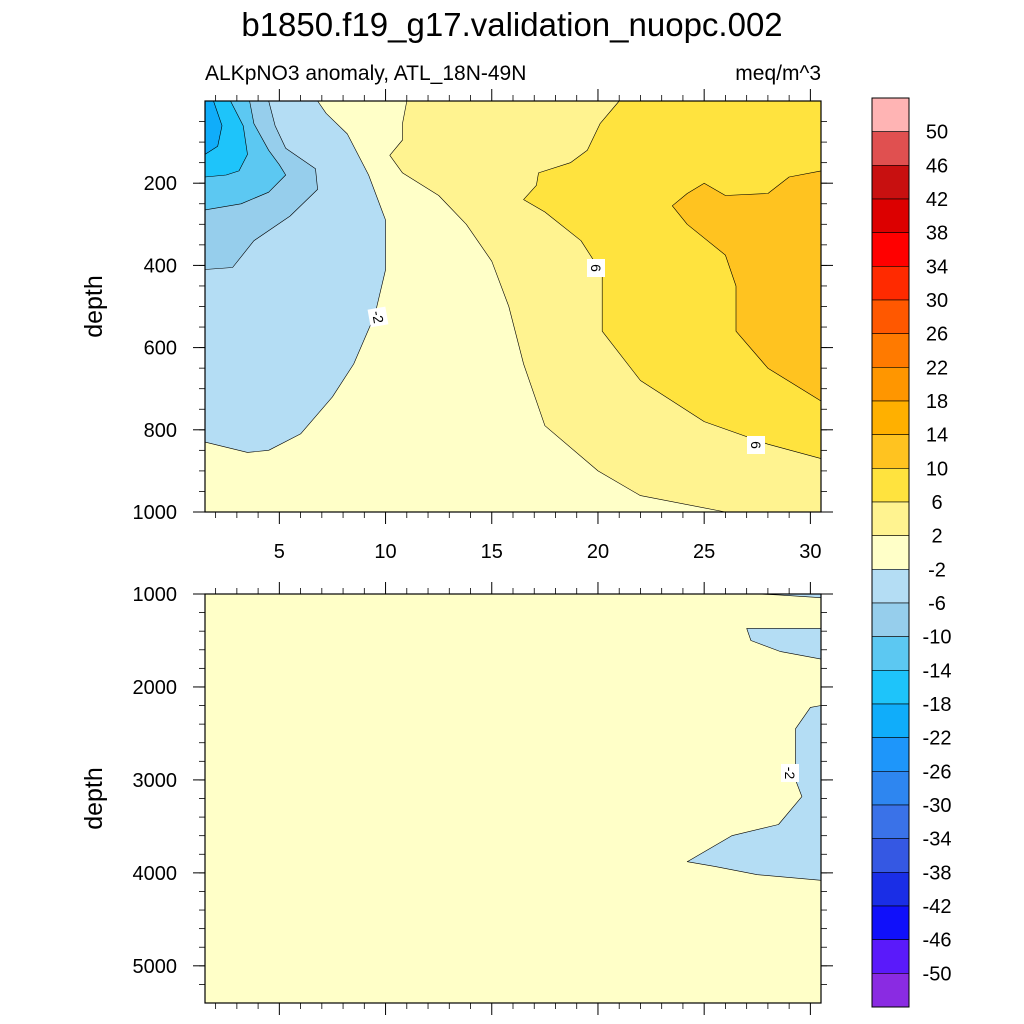  I want to click on colorbar-label: 18, so click(937, 402).